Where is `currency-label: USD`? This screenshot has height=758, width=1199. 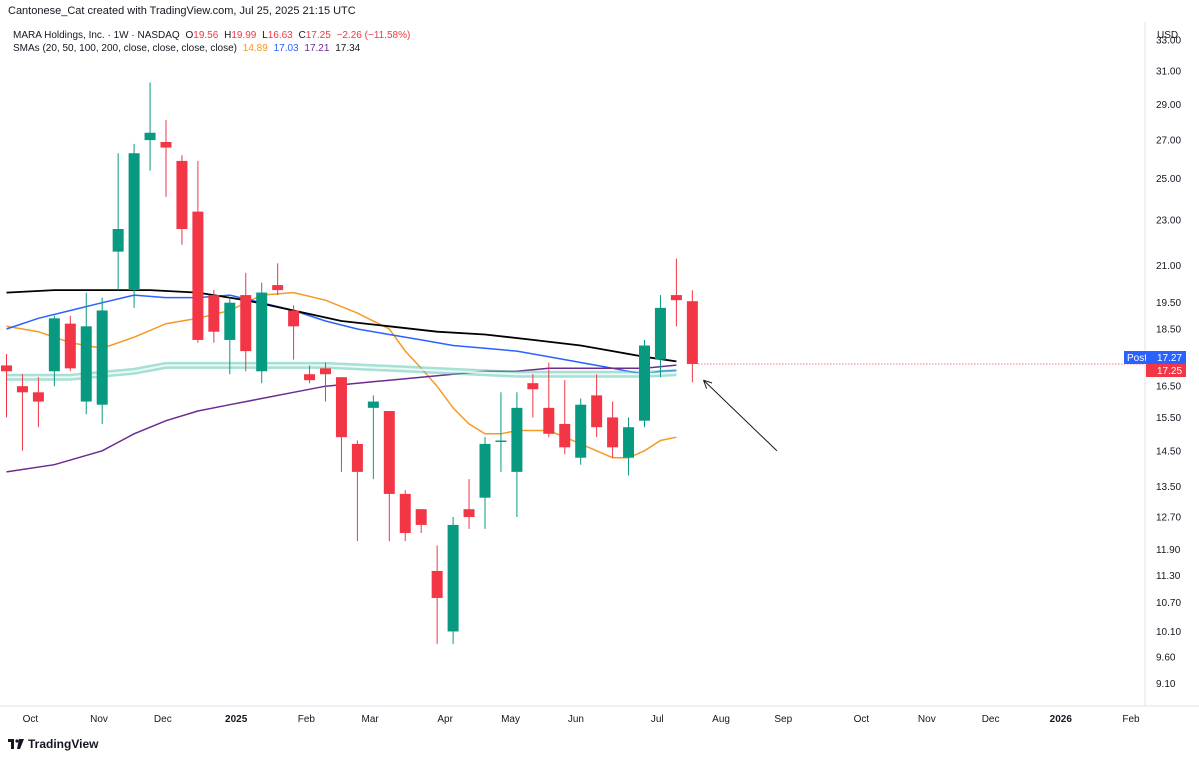 currency-label: USD is located at coordinates (1167, 35).